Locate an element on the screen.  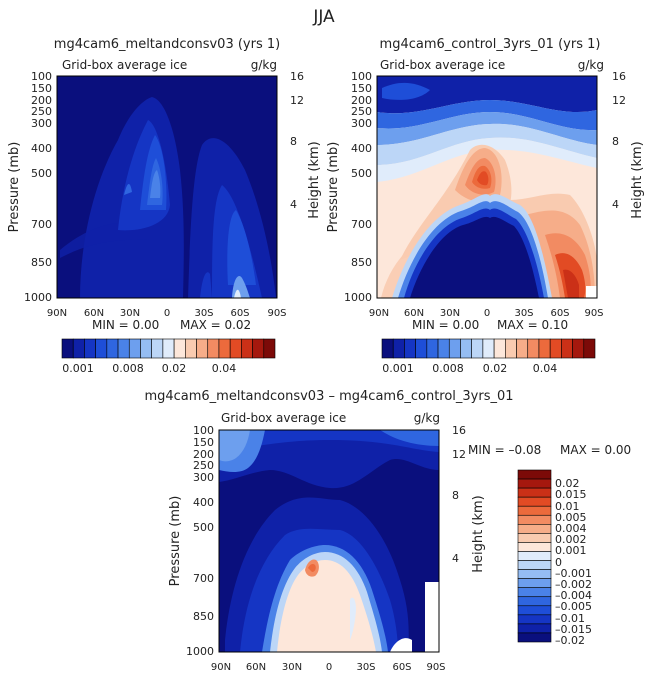
panel-a-xtick: 90N is located at coordinates (57, 313).